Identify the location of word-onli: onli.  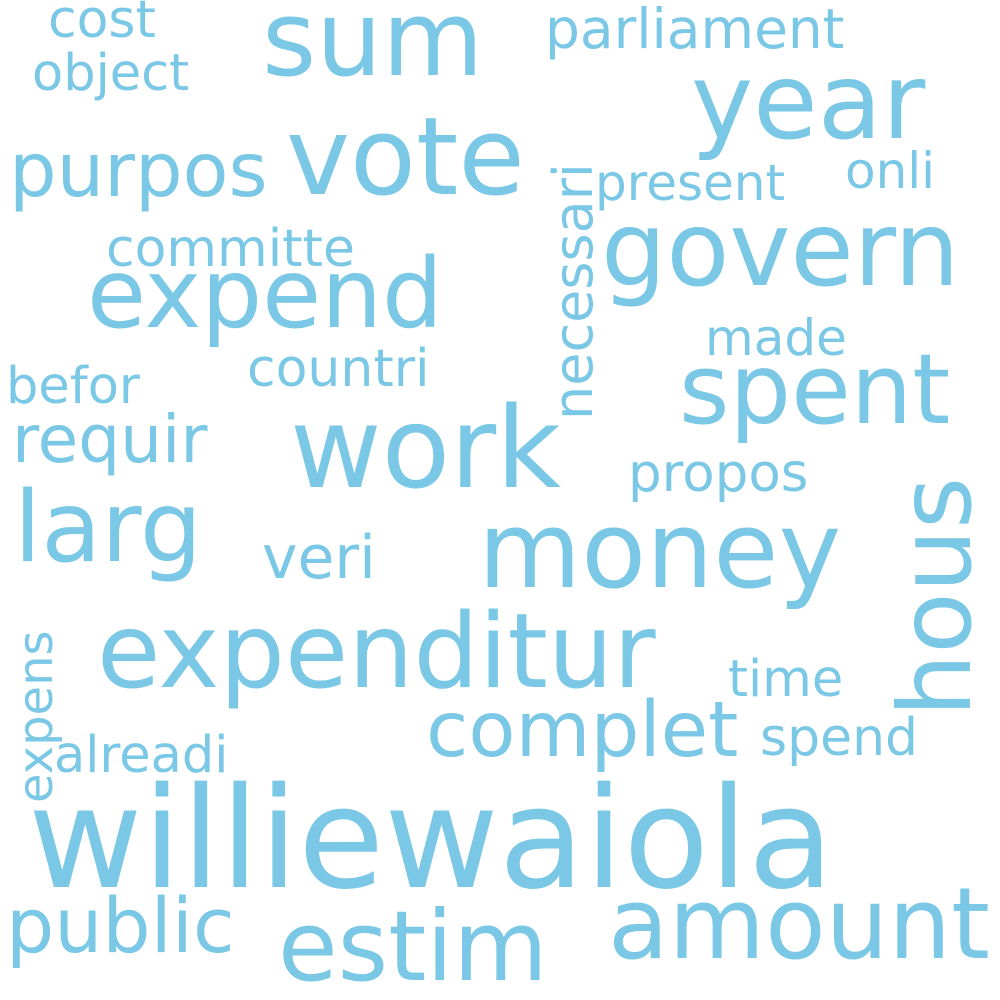
(890, 171).